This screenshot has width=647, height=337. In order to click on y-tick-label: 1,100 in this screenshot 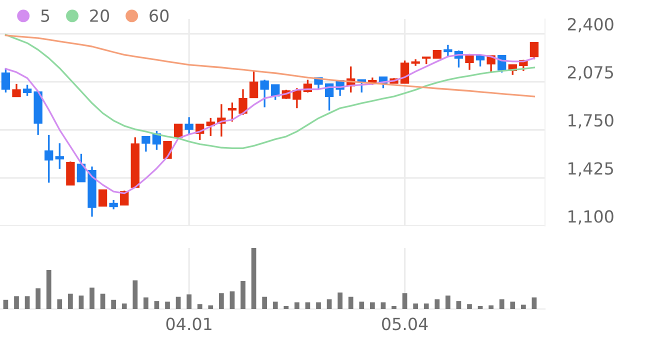, I will do `click(591, 217)`.